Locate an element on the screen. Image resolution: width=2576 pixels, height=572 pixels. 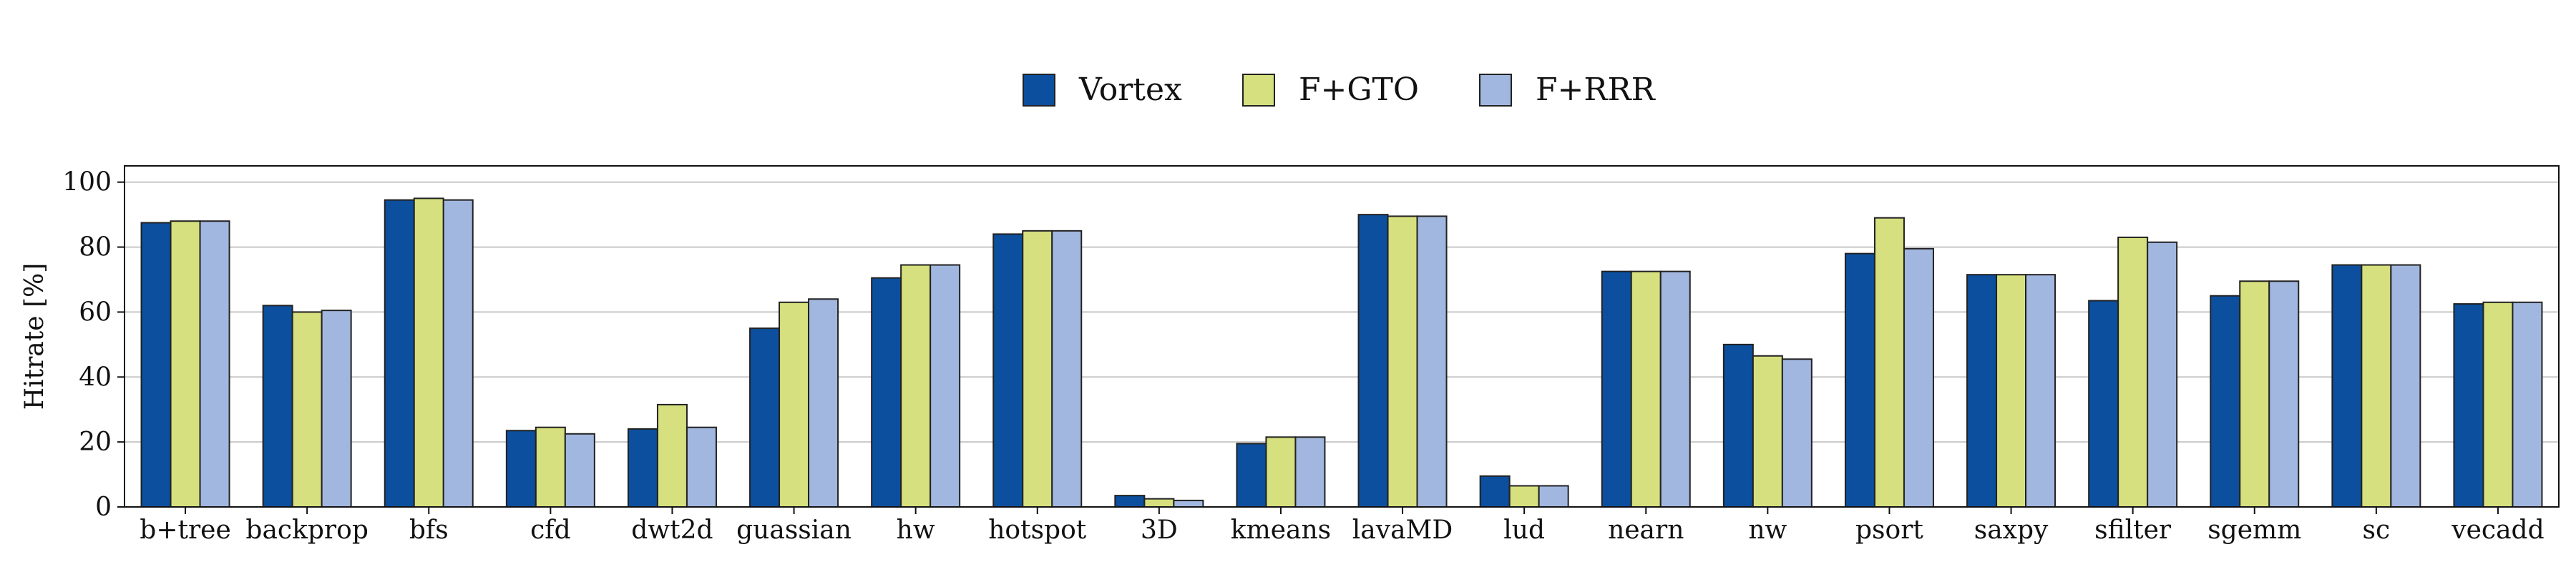
bar-f-rrr-nw is located at coordinates (1797, 433).